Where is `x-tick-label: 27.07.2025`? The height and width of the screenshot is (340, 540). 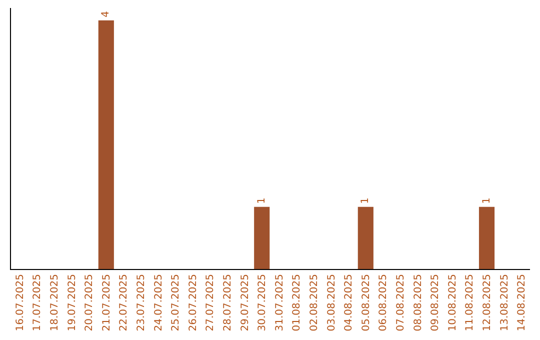 x-tick-label: 27.07.2025 is located at coordinates (210, 303).